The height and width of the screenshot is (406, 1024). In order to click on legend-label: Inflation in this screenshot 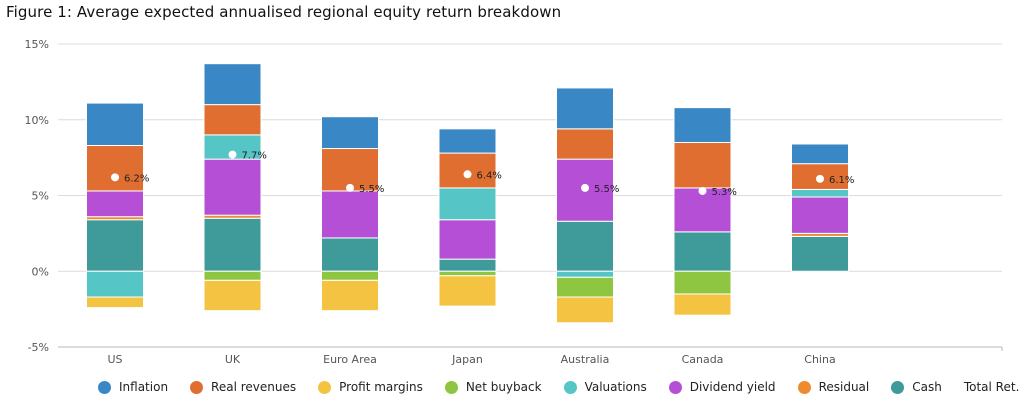, I will do `click(144, 387)`.